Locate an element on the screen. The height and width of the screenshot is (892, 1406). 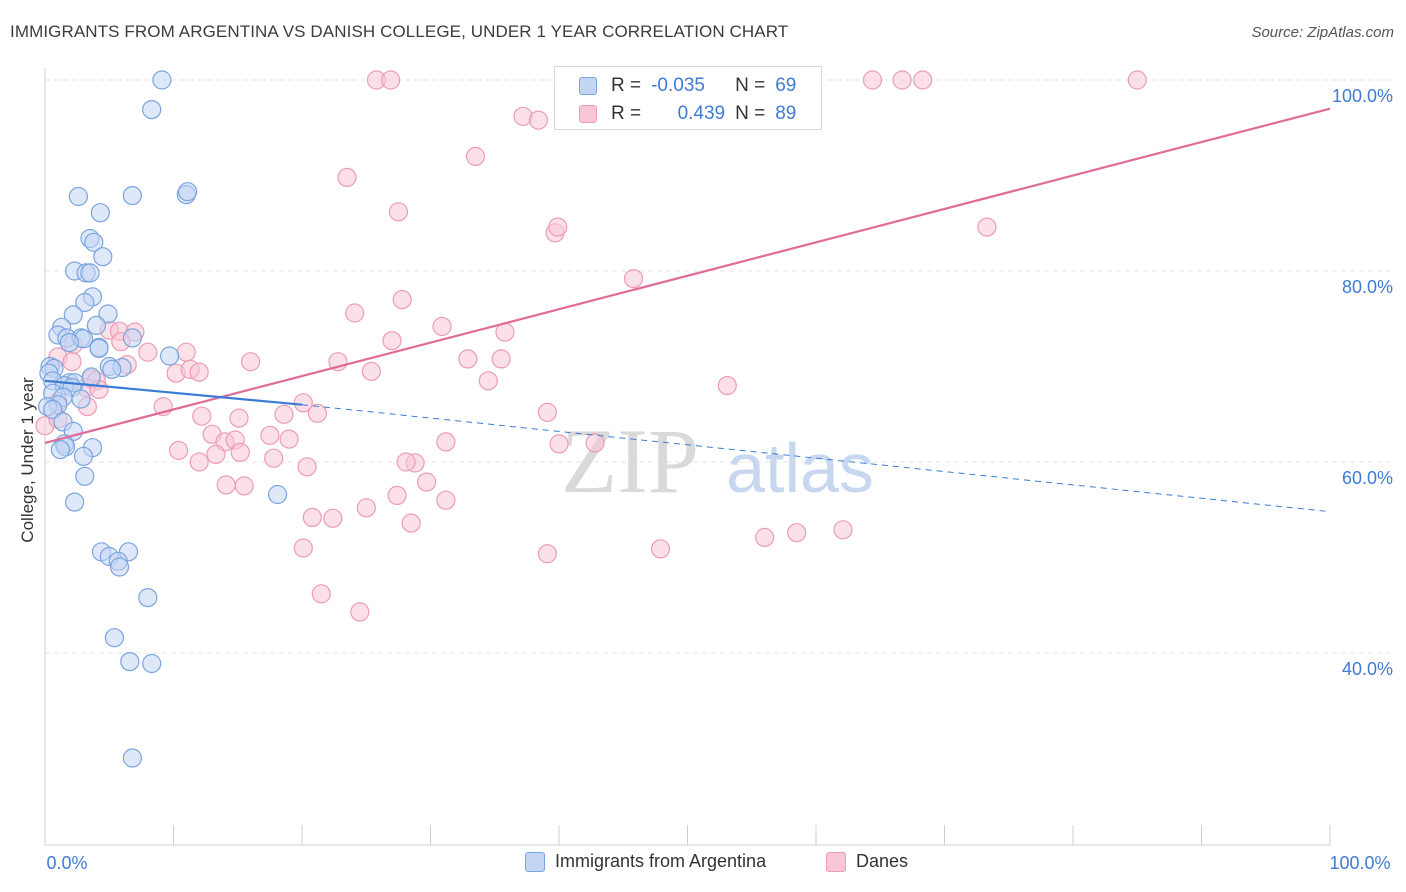
watermark-atlas: atlas is located at coordinates (800, 468).